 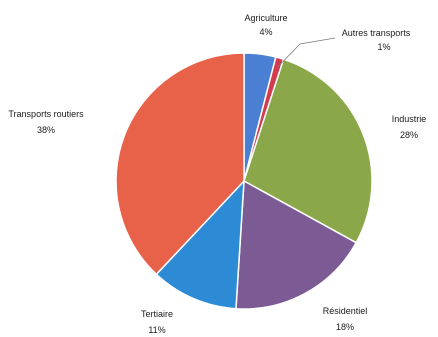 I want to click on slice-label-tertiaire: Tertiaire, so click(x=157, y=314).